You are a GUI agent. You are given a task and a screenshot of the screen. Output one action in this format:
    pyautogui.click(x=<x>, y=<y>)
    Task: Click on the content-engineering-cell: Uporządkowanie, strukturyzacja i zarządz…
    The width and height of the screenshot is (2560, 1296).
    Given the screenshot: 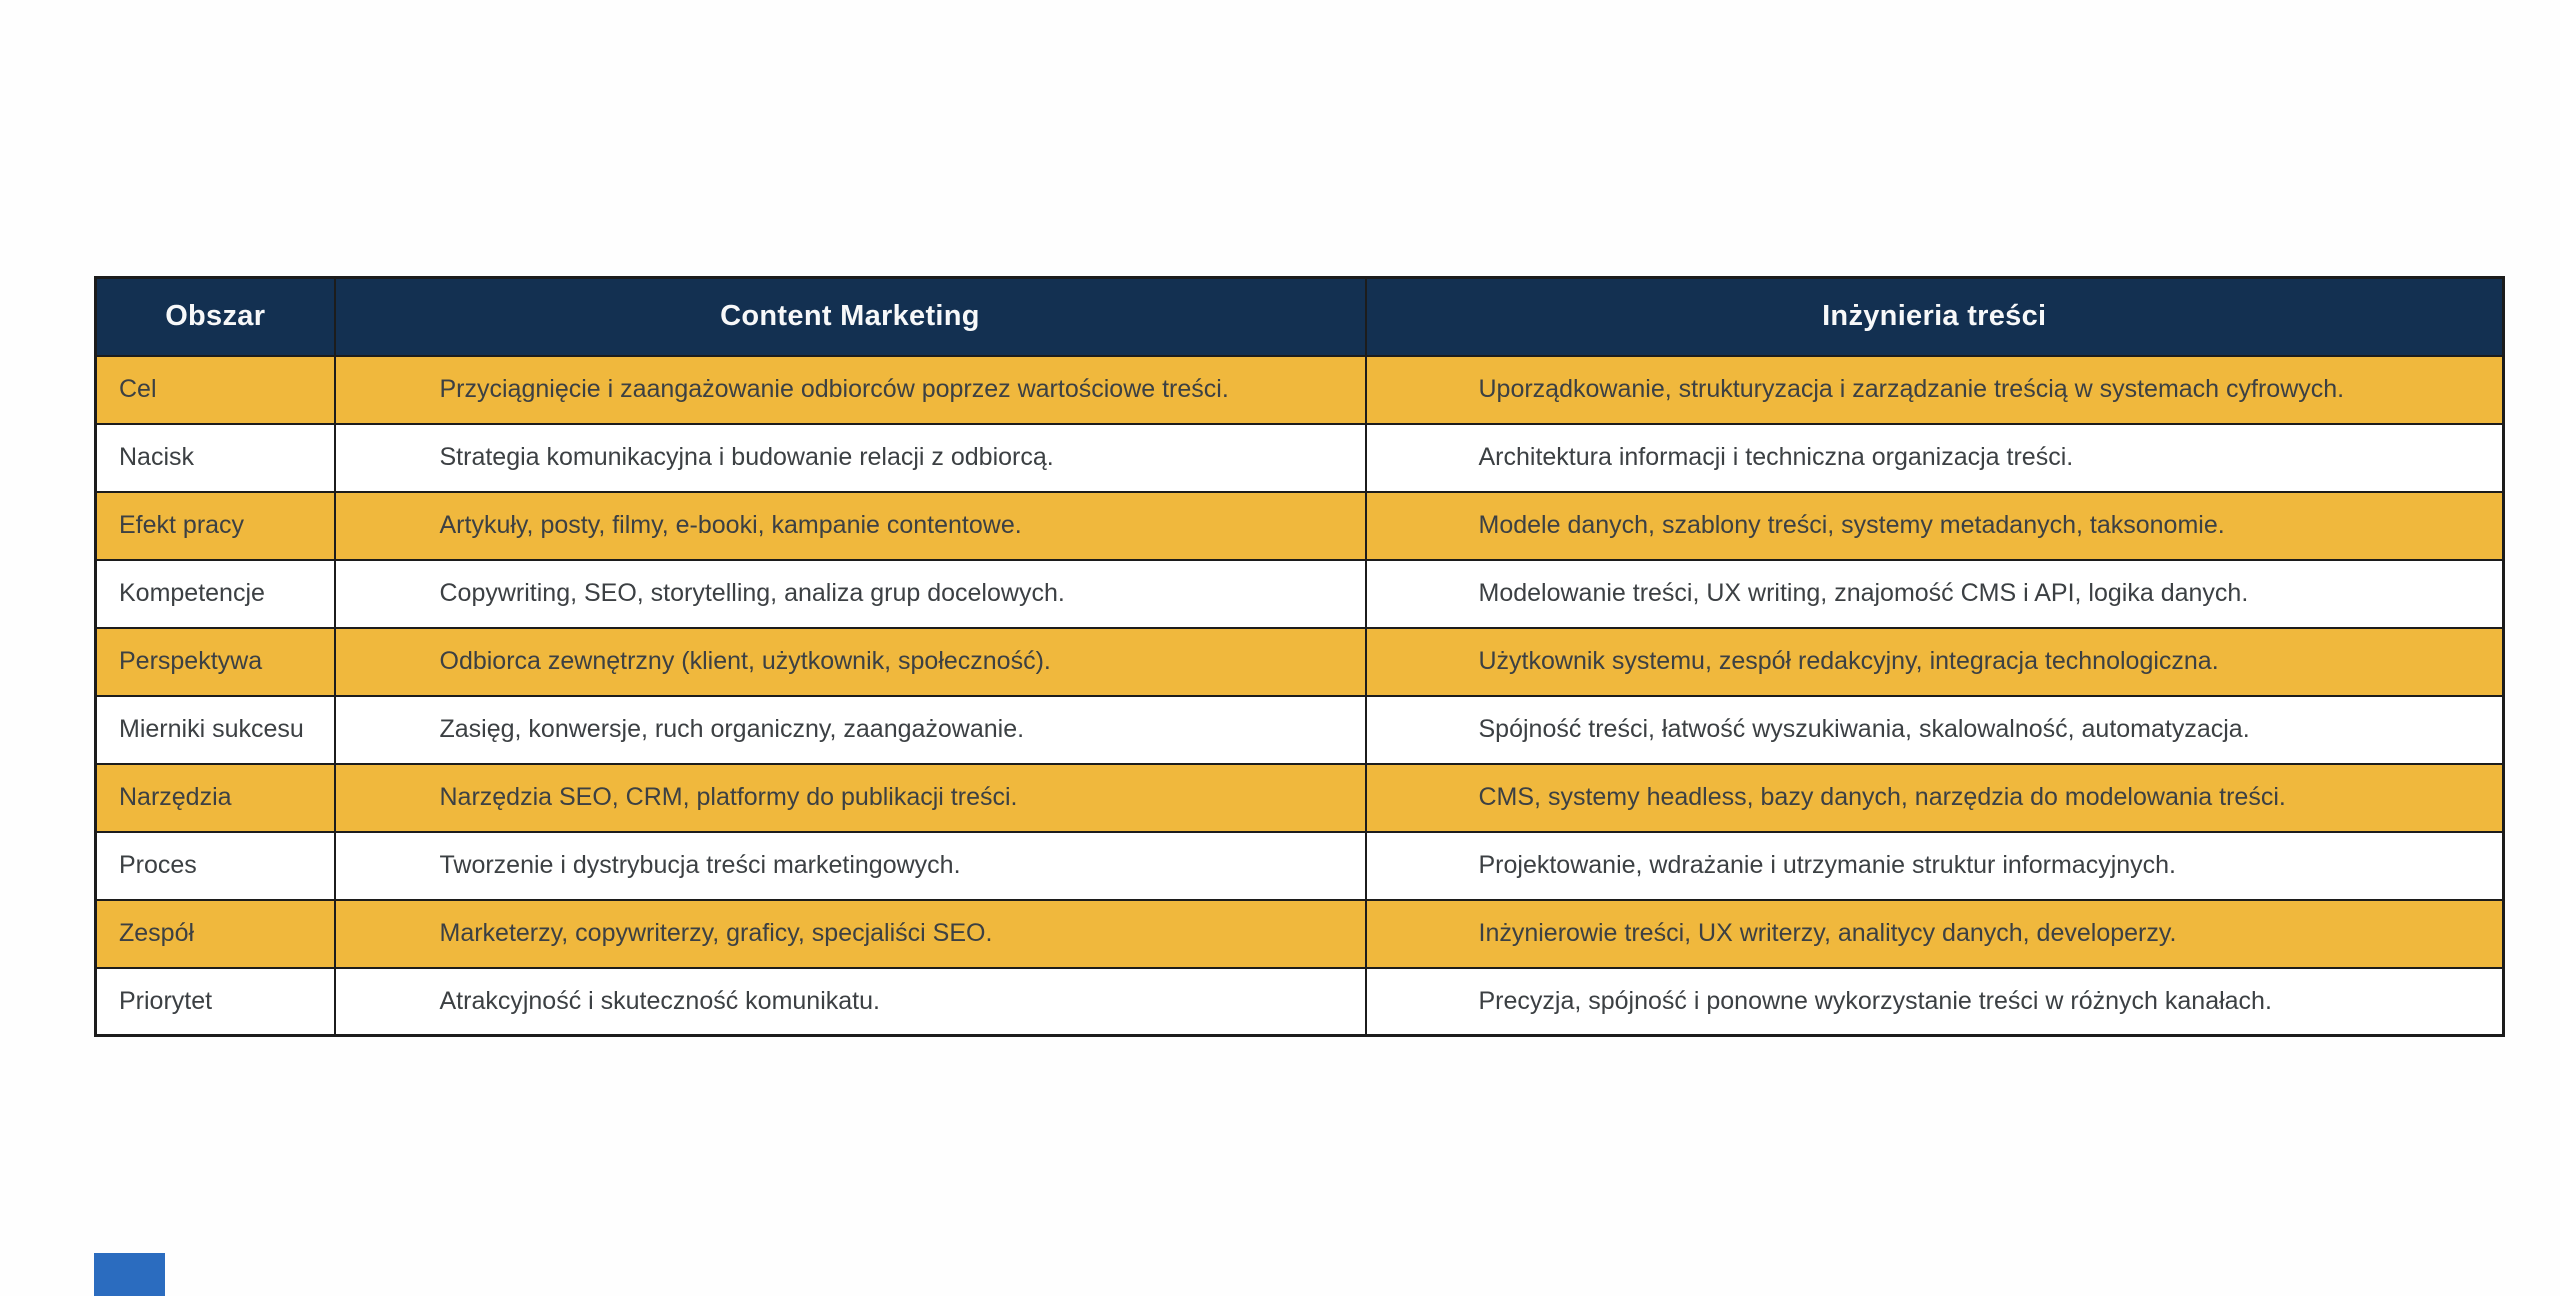 What is the action you would take?
    pyautogui.click(x=1934, y=389)
    